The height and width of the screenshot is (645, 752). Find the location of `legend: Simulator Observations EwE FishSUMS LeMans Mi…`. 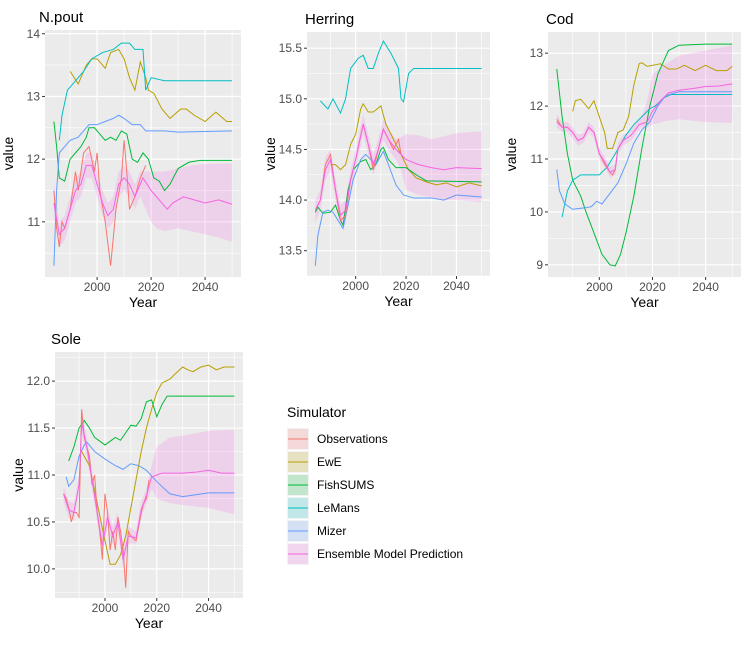

legend: Simulator Observations EwE FishSUMS LeMans Mi… is located at coordinates (375, 484).